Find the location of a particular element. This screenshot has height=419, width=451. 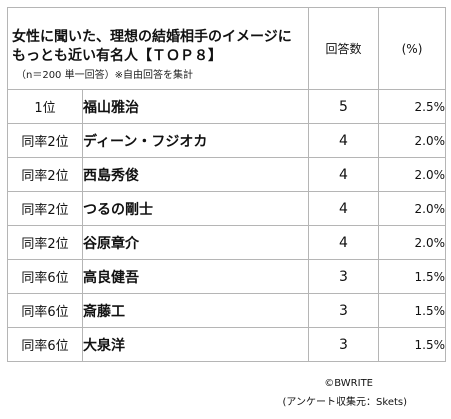

rank-cell: 1位 is located at coordinates (45, 106).